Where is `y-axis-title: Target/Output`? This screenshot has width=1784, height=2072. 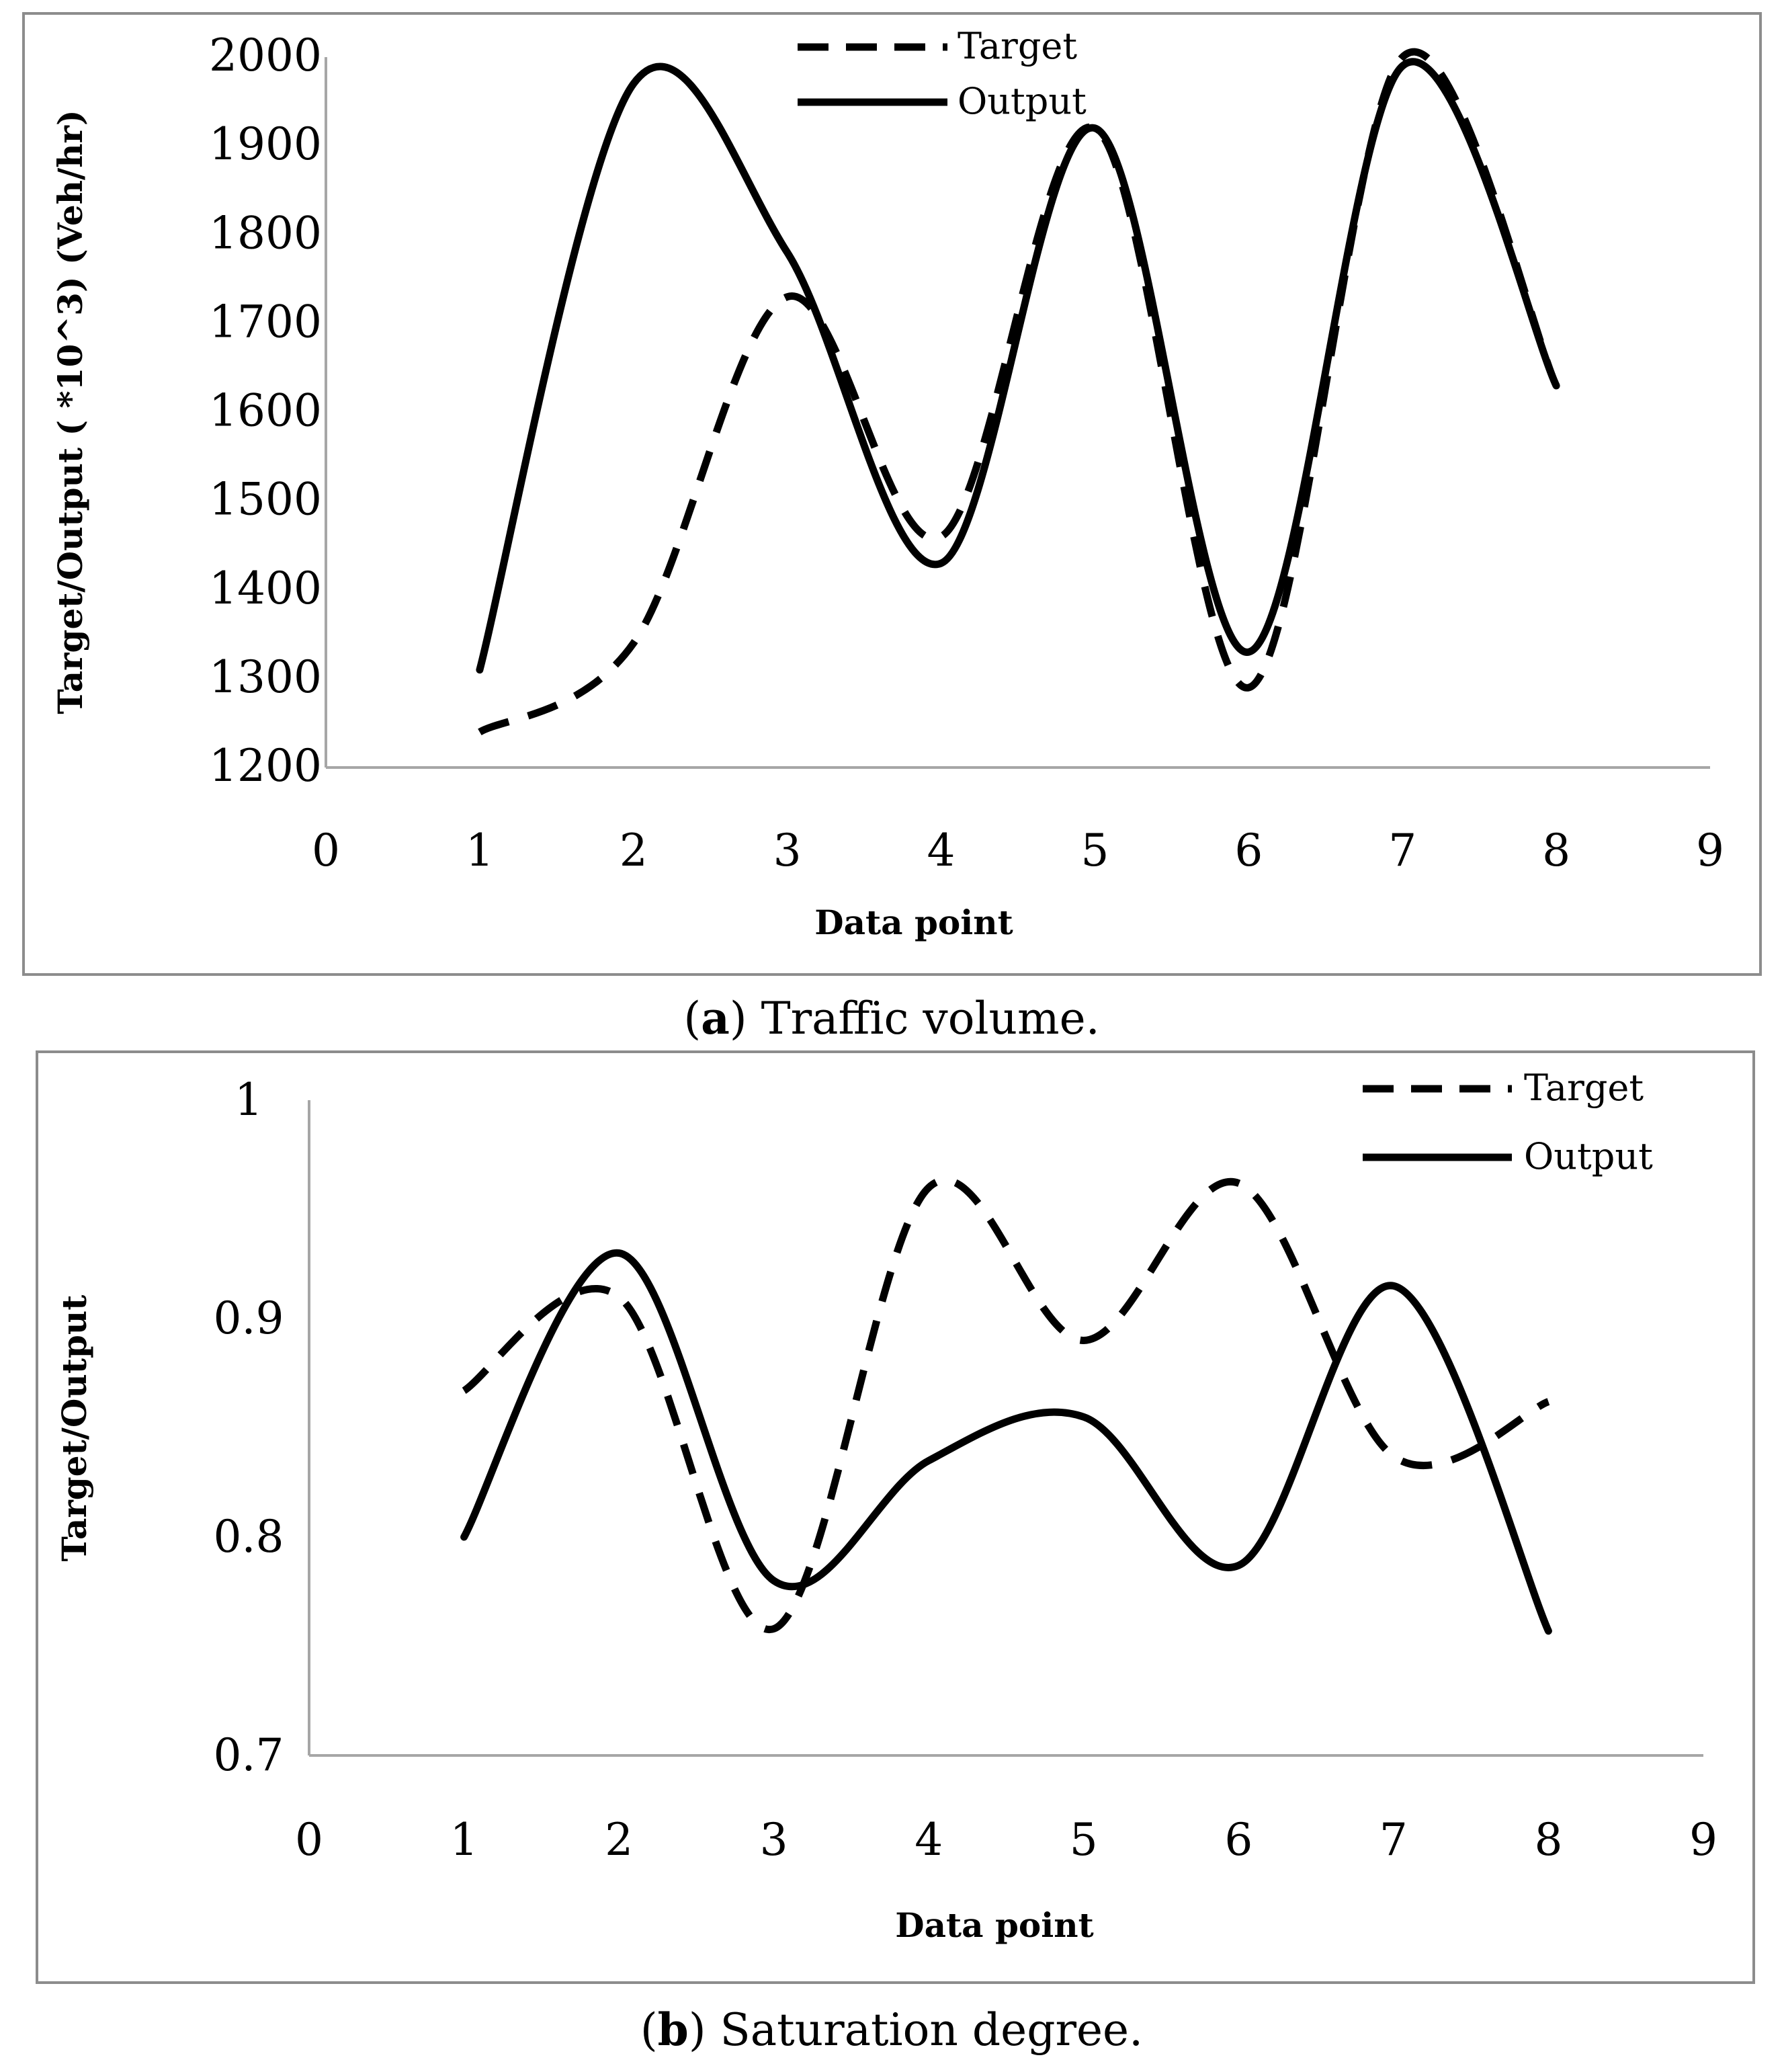
y-axis-title: Target/Output is located at coordinates (74, 1428).